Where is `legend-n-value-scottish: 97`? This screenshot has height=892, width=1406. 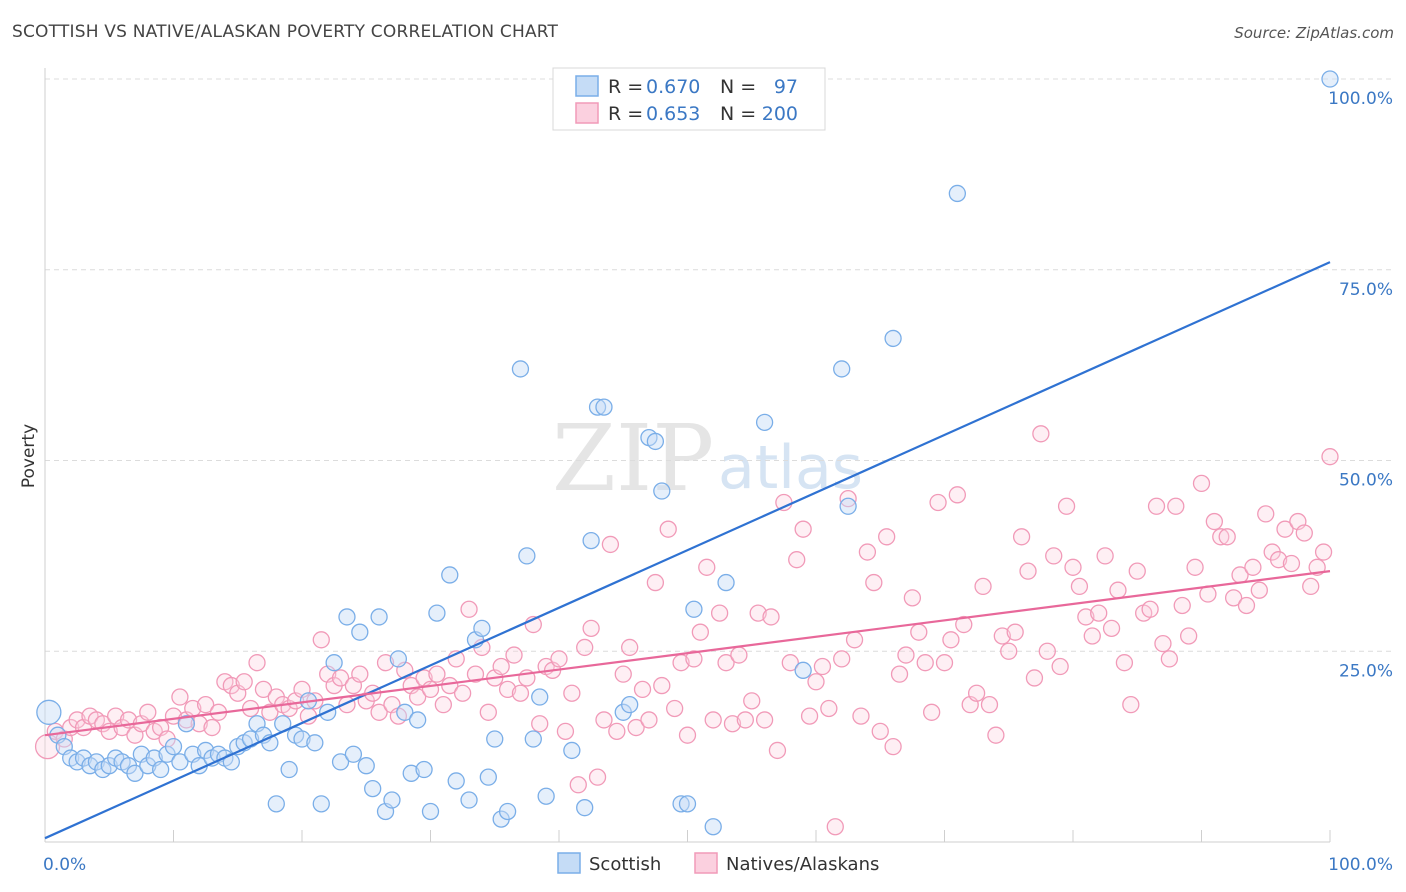 legend-n-value-scottish: 97 is located at coordinates (786, 87).